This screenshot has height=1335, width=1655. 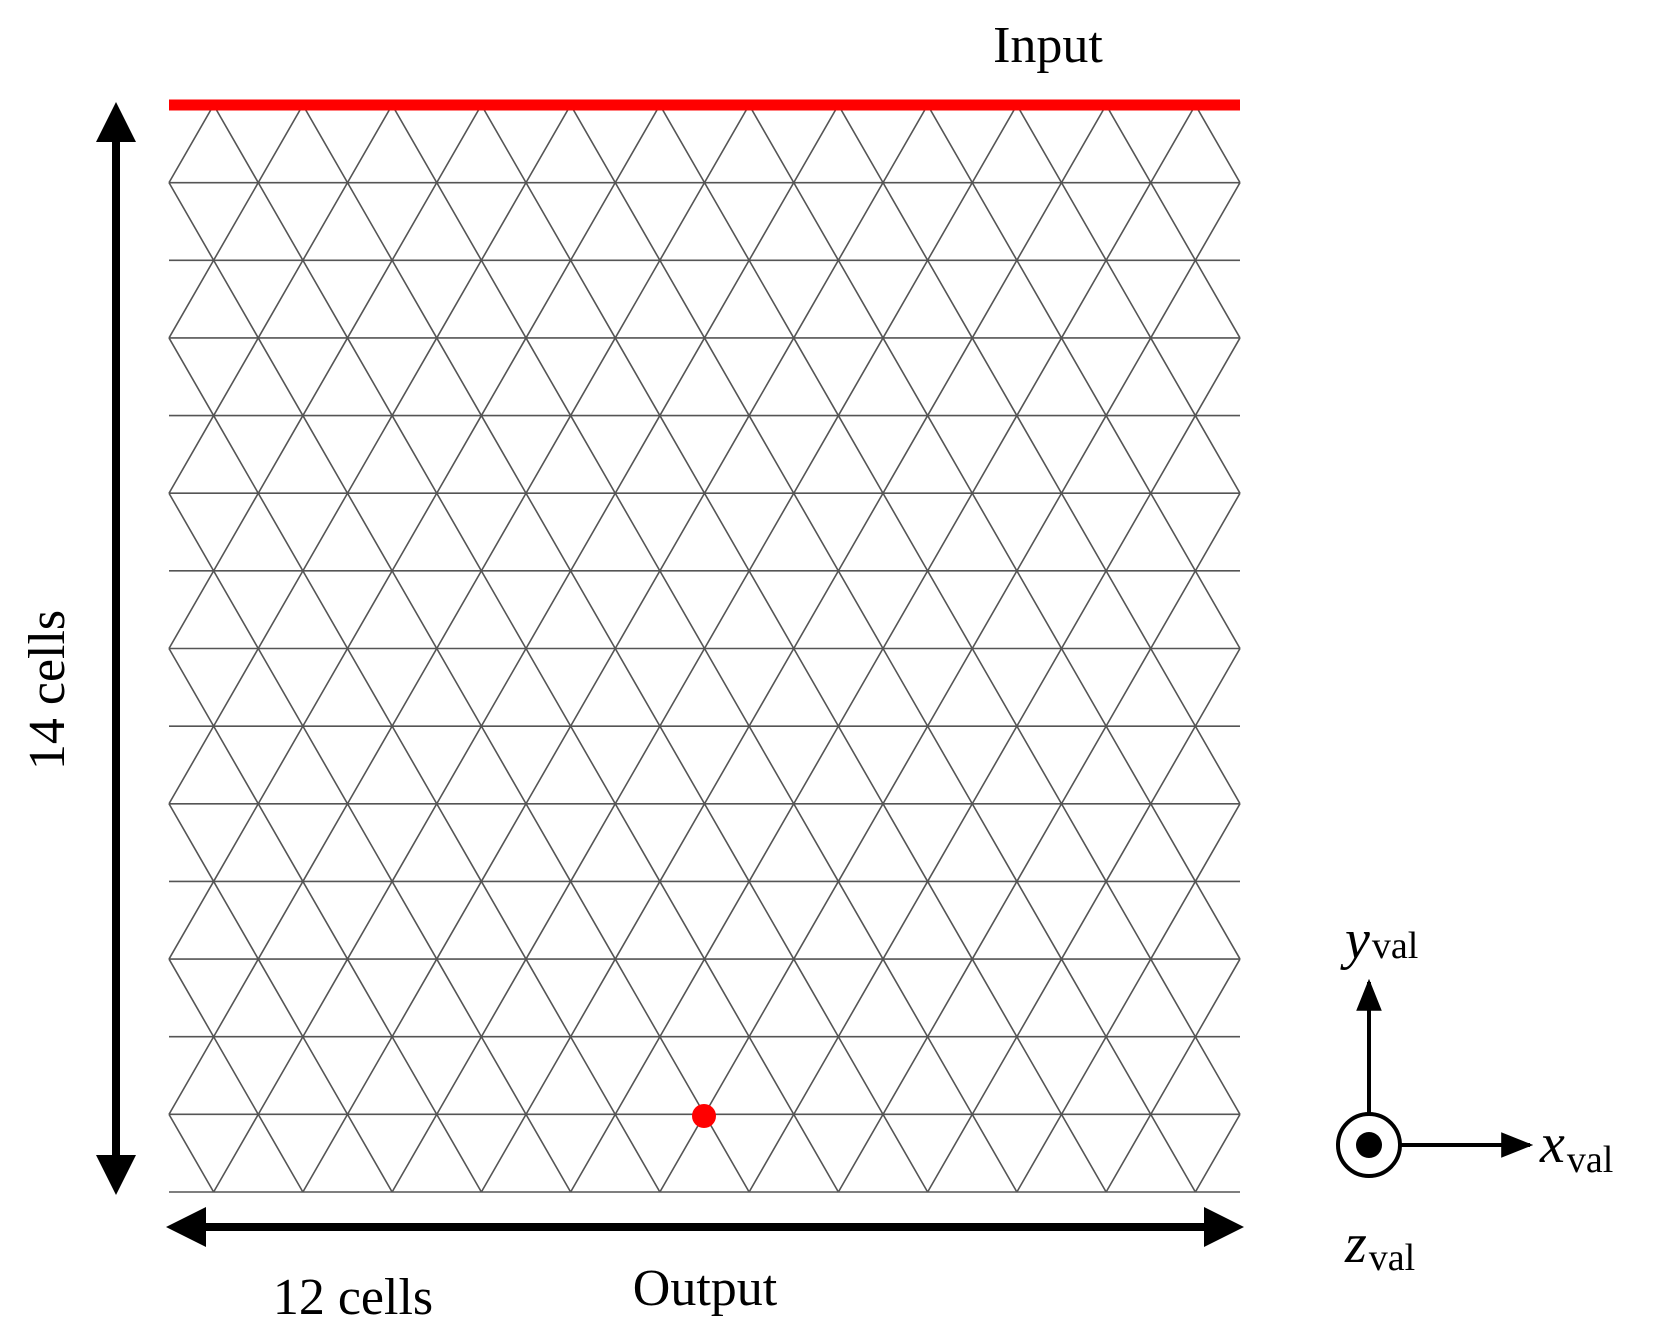 I want to click on output-point, so click(x=704, y=1116).